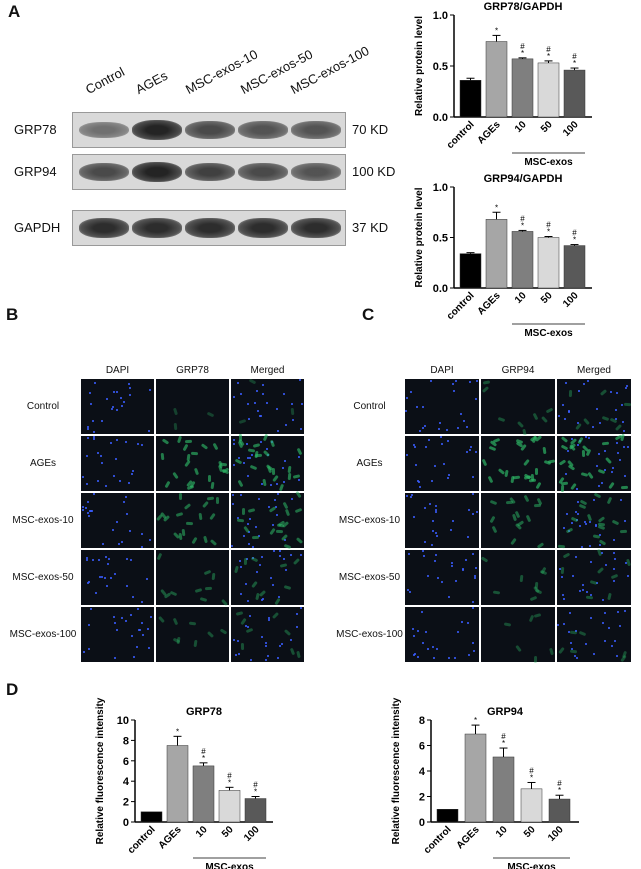 The image size is (641, 869). I want to click on y-tick-label: 10, so click(123, 721).